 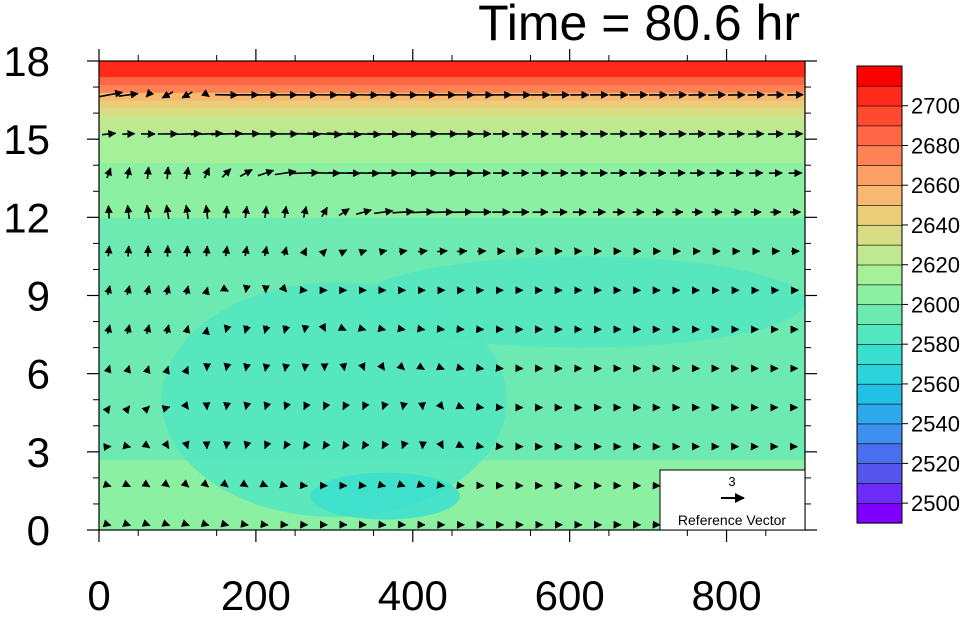 I want to click on colorbar-label: 2640, so click(x=935, y=225).